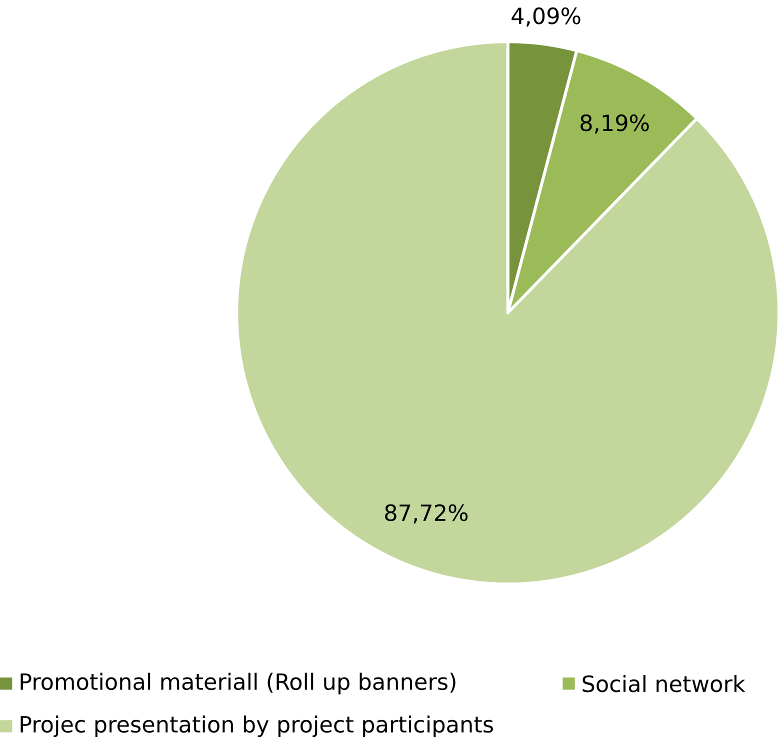  What do you see at coordinates (426, 514) in the screenshot?
I see `data-label: 87,72%` at bounding box center [426, 514].